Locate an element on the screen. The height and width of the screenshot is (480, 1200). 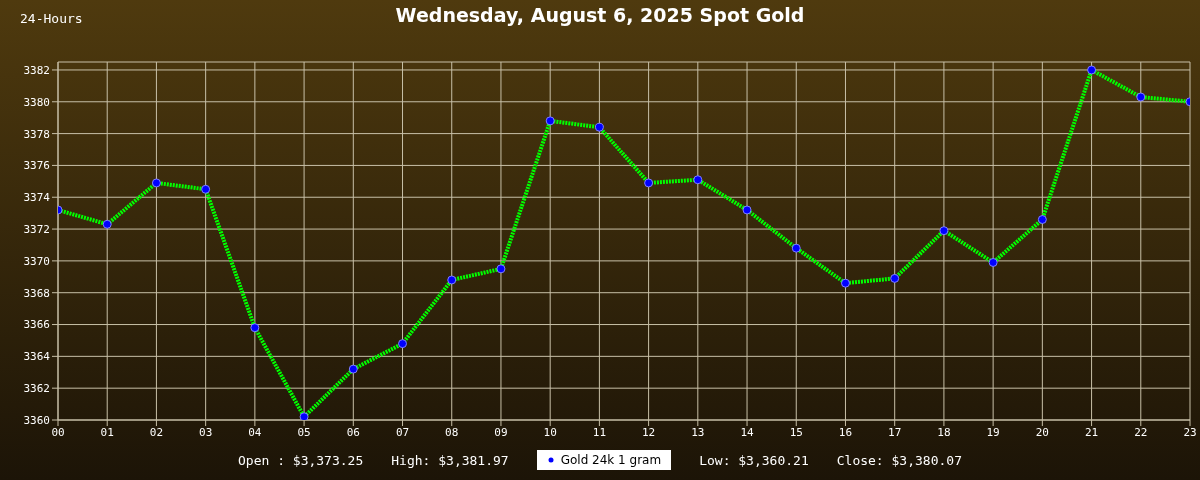
x-tick-label: 22 is located at coordinates (1141, 432).